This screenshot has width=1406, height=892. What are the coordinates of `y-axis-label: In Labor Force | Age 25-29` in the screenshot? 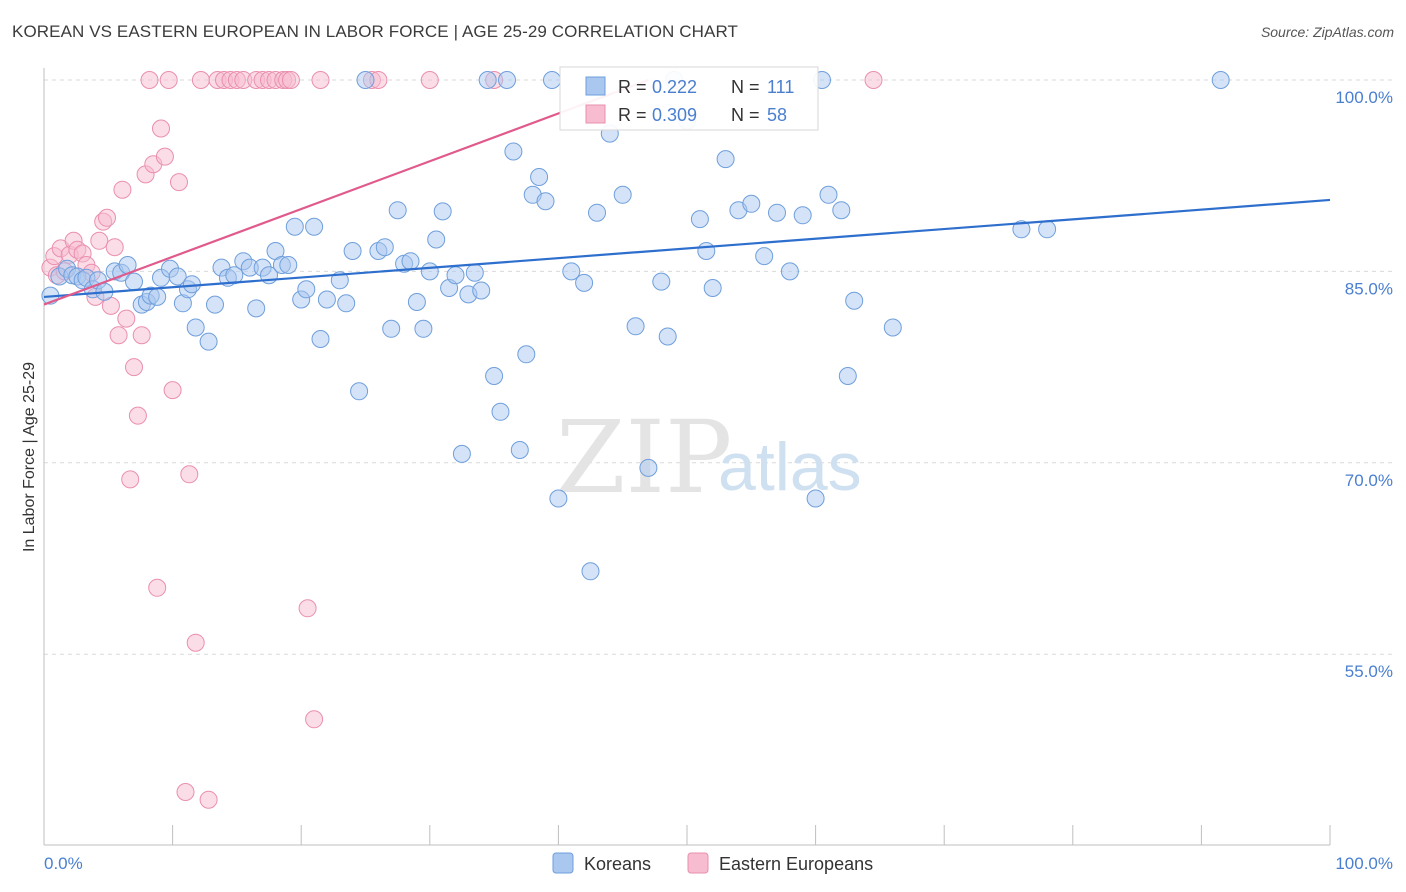 It's located at (29, 457).